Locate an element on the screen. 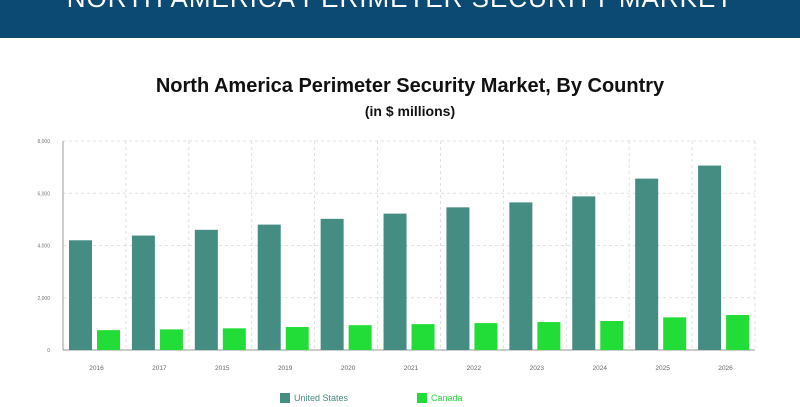 The image size is (800, 407). legend-swatch-united-states is located at coordinates (285, 398).